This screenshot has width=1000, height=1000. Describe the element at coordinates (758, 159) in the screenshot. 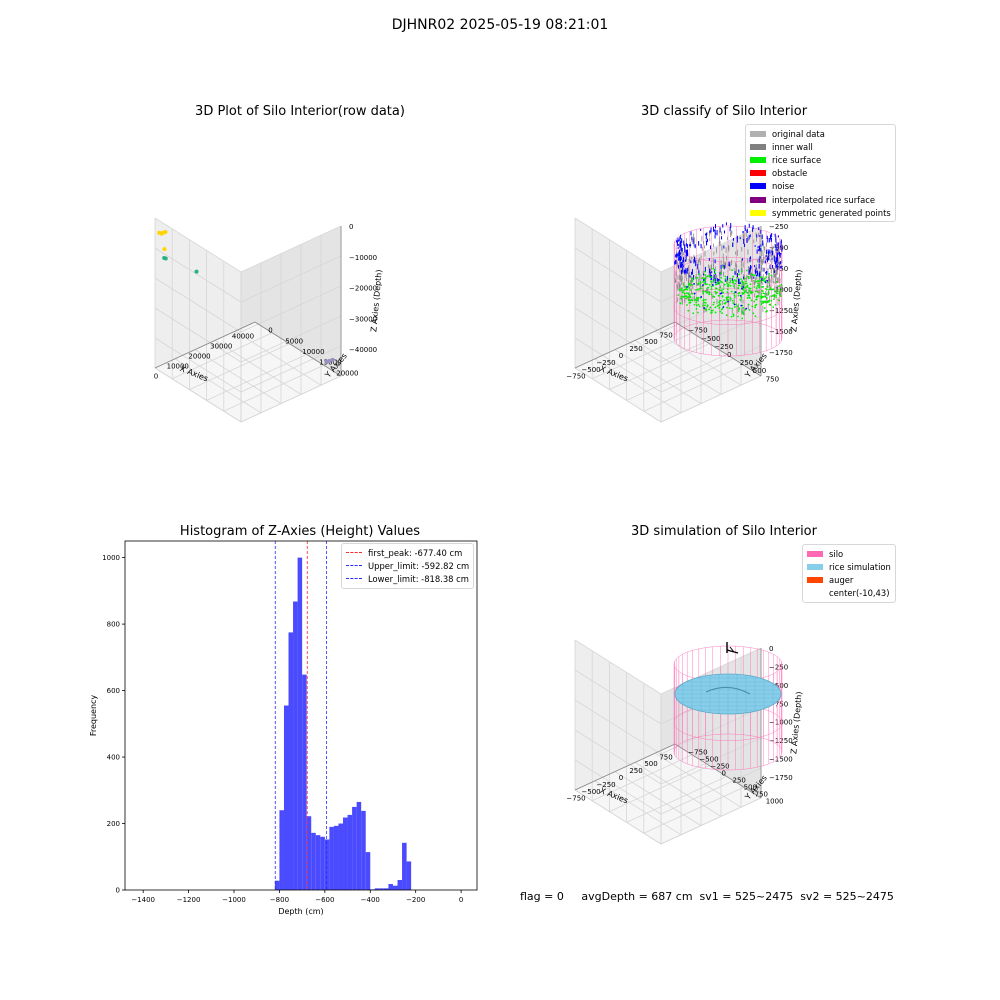

I see `legend-swatch` at that location.